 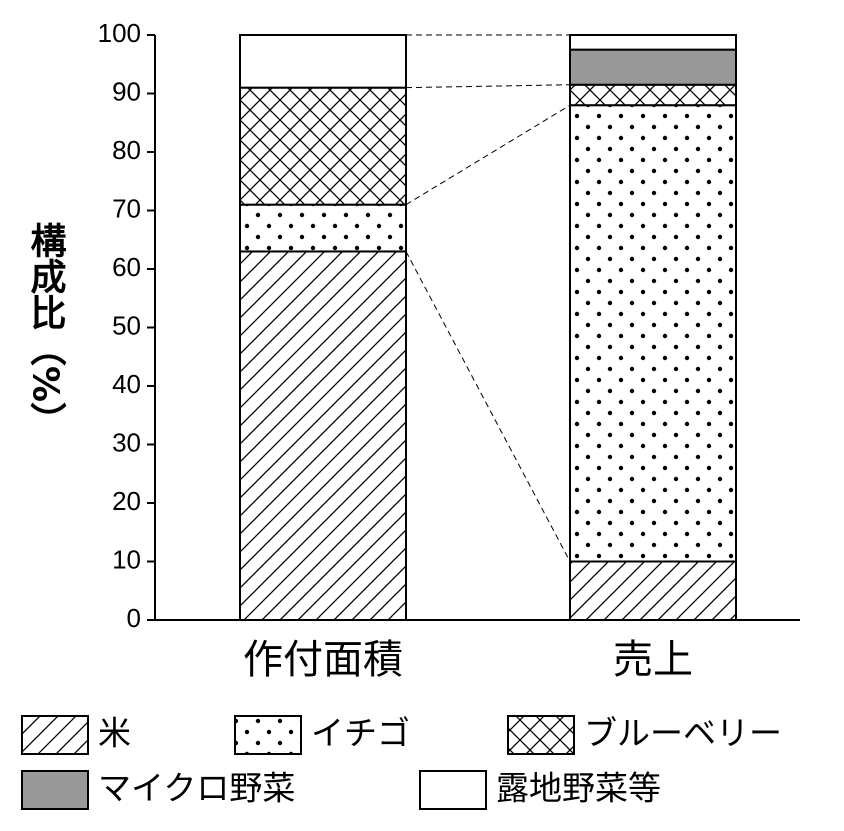 What do you see at coordinates (196, 788) in the screenshot?
I see `legend-label: マイクロ野菜` at bounding box center [196, 788].